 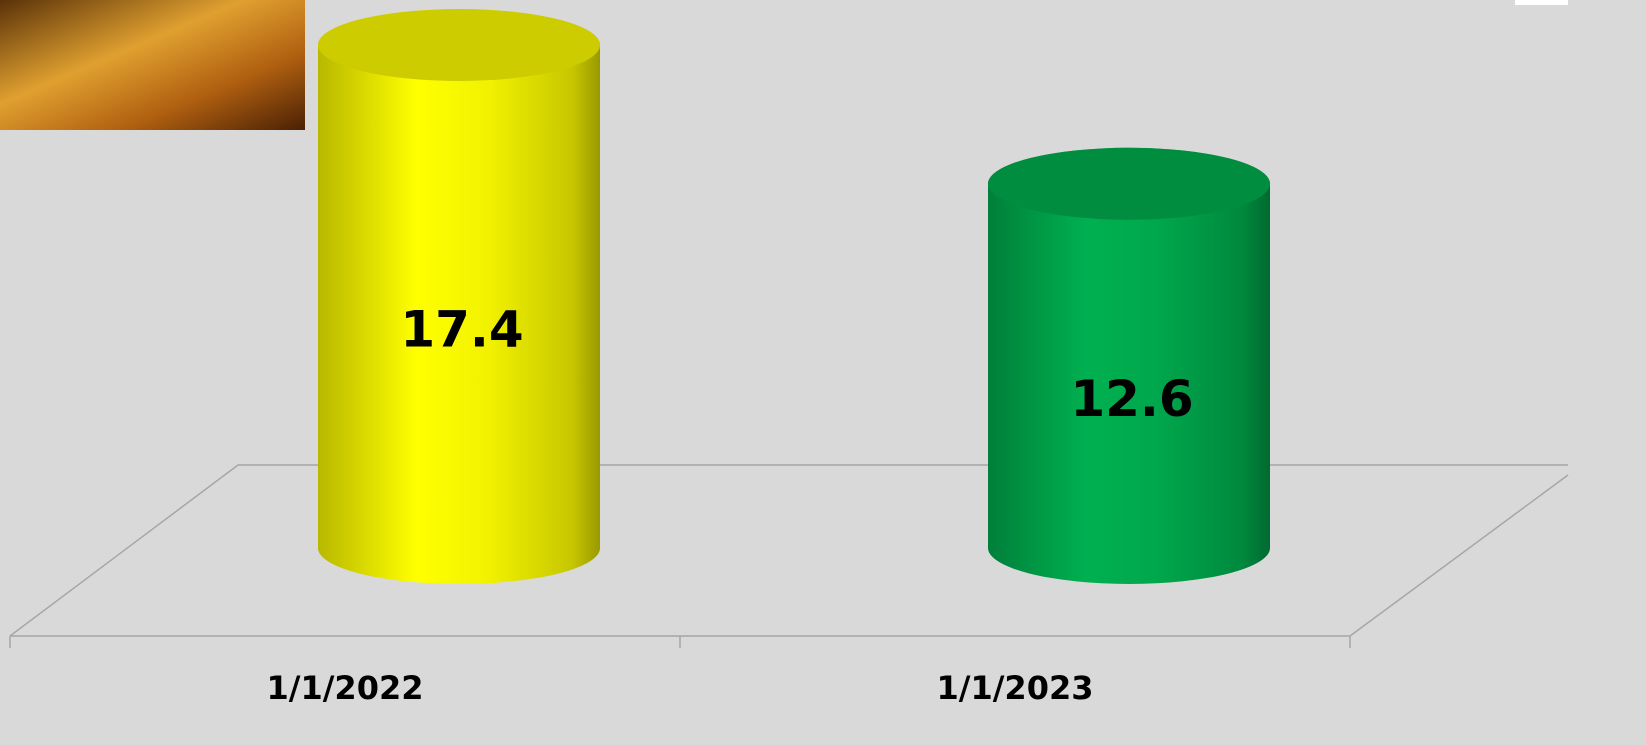 What do you see at coordinates (1131, 399) in the screenshot?
I see `value-label: 12.6` at bounding box center [1131, 399].